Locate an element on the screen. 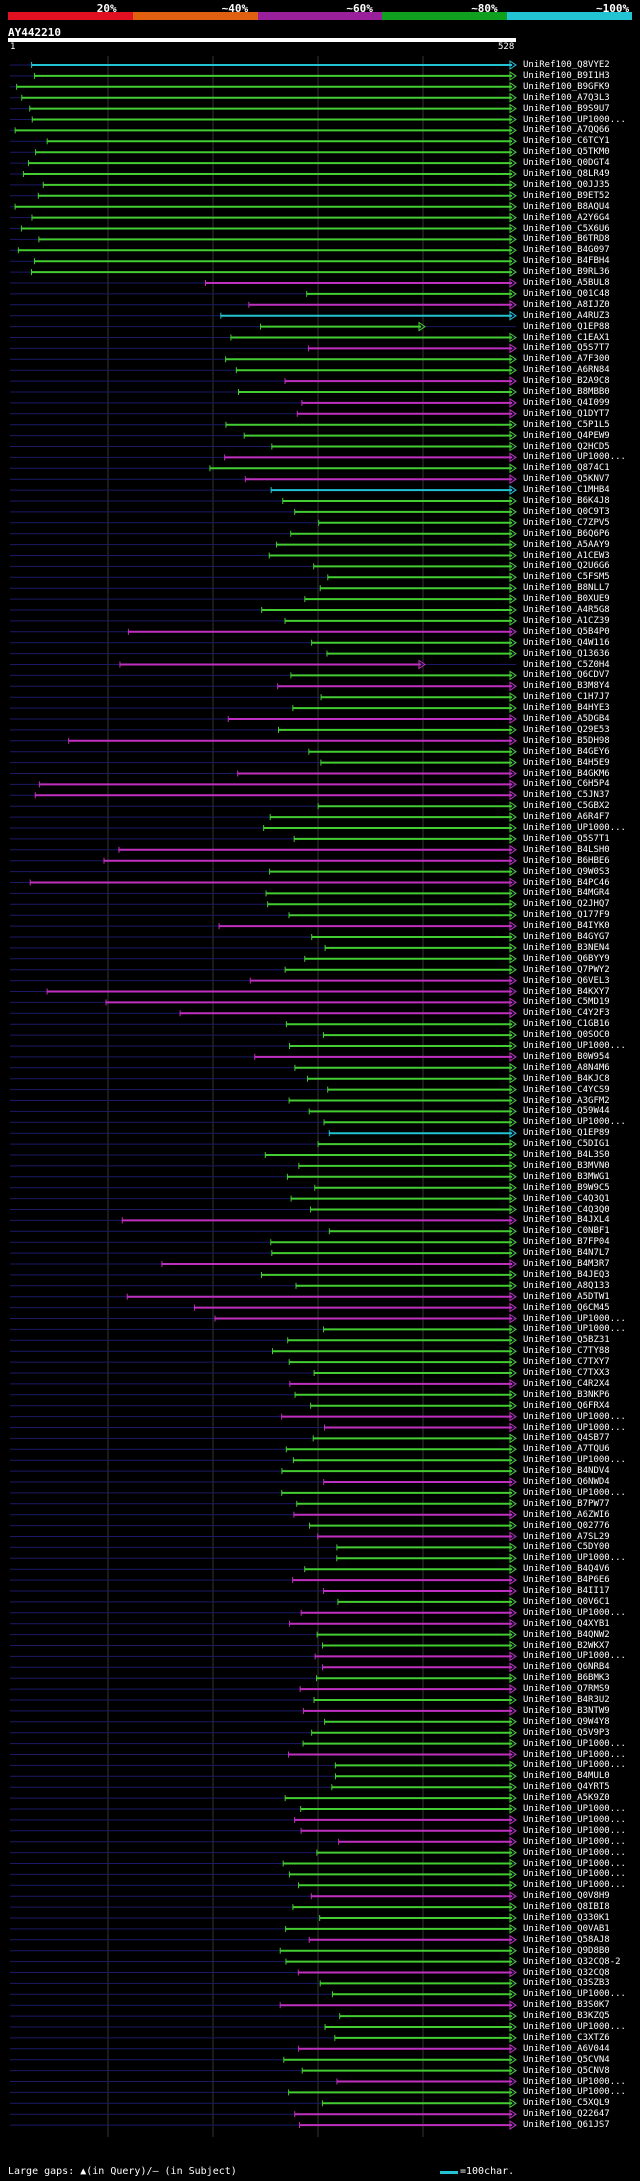  hit-label: UniRef100_B8NLL7 is located at coordinates (566, 588).